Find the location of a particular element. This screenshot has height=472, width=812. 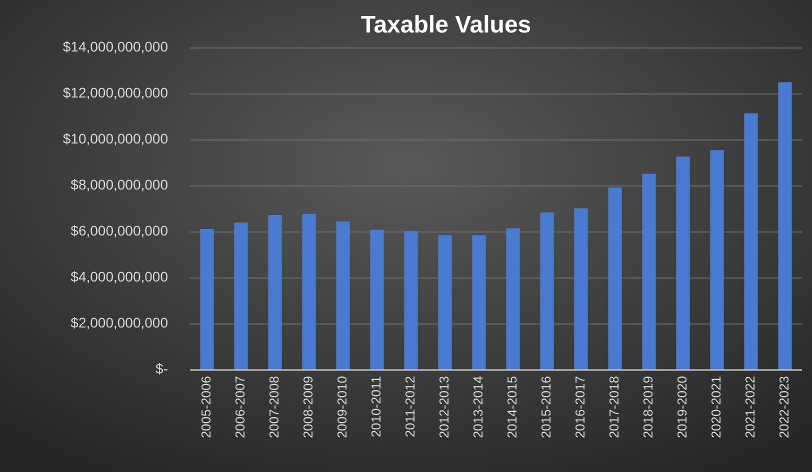

x-tick-label: 2012-2013 is located at coordinates (444, 407).